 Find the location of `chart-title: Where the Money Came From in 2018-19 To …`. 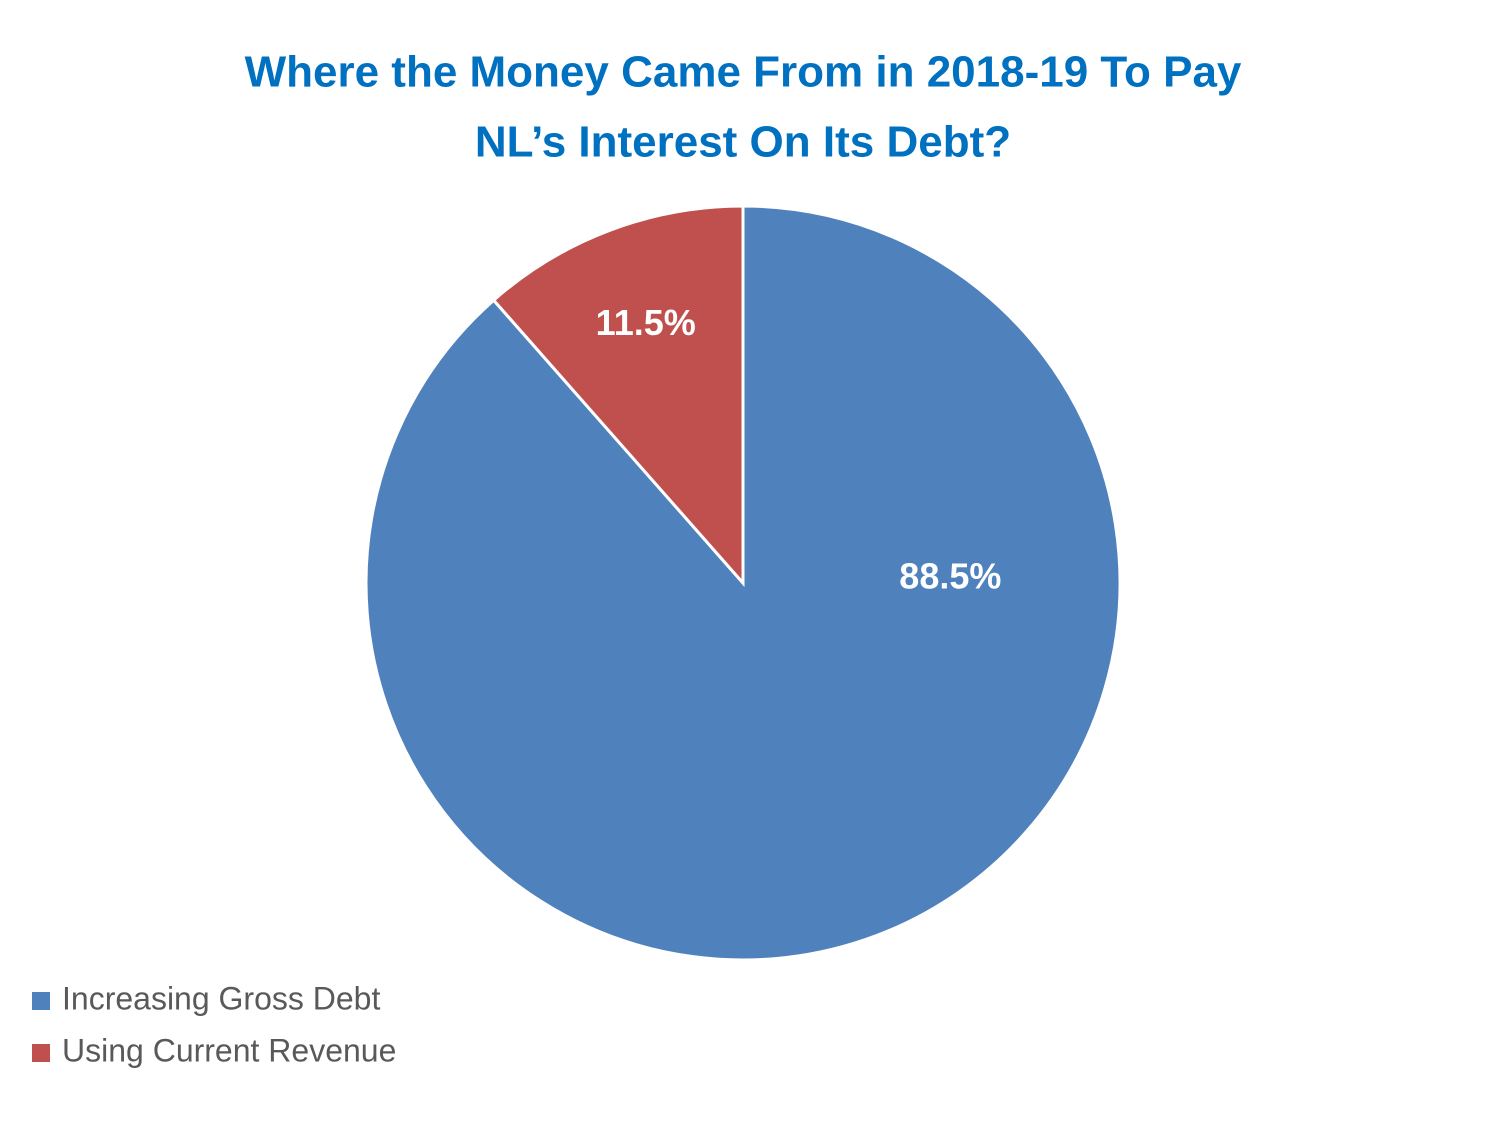

chart-title: Where the Money Came From in 2018-19 To … is located at coordinates (743, 72).